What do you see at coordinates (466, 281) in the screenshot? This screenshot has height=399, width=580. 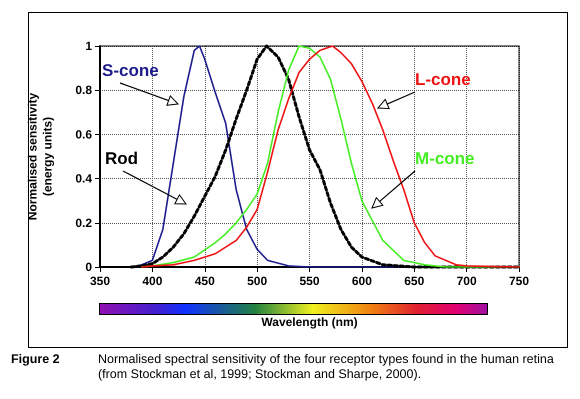 I see `x-tick-label: 700` at bounding box center [466, 281].